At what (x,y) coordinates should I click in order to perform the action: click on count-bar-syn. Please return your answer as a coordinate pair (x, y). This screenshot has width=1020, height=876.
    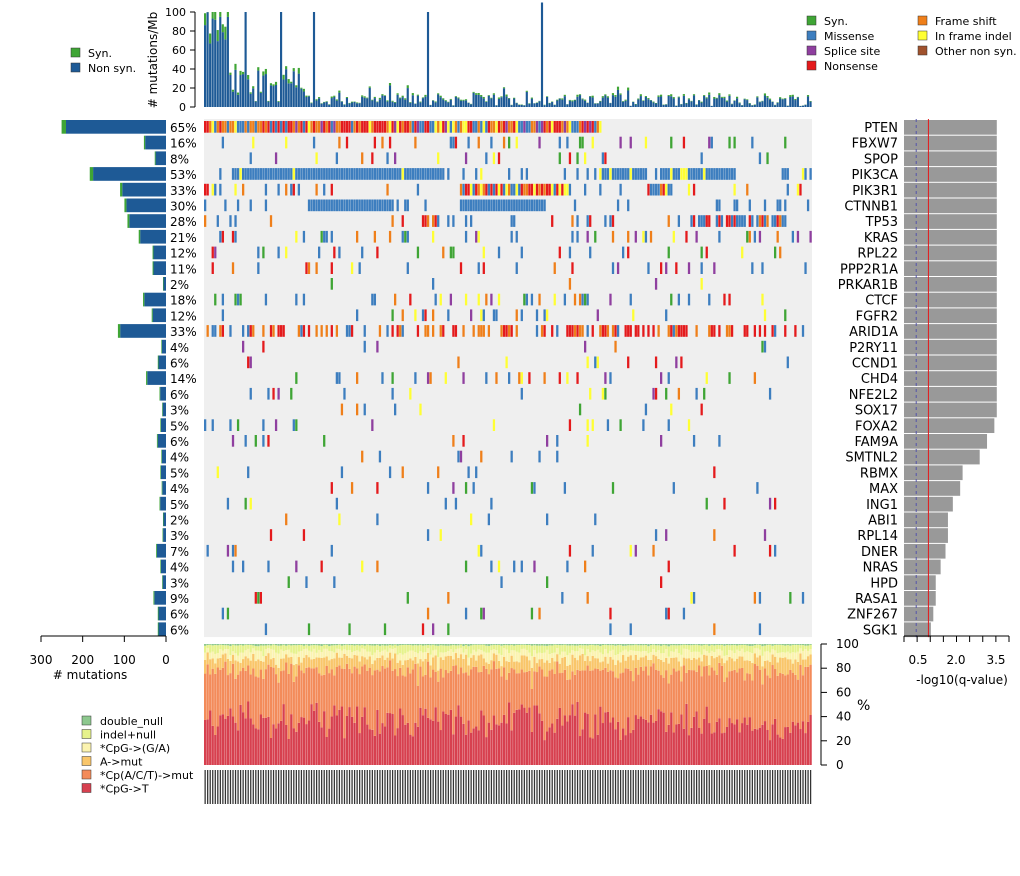
    Looking at the image, I should click on (63, 127).